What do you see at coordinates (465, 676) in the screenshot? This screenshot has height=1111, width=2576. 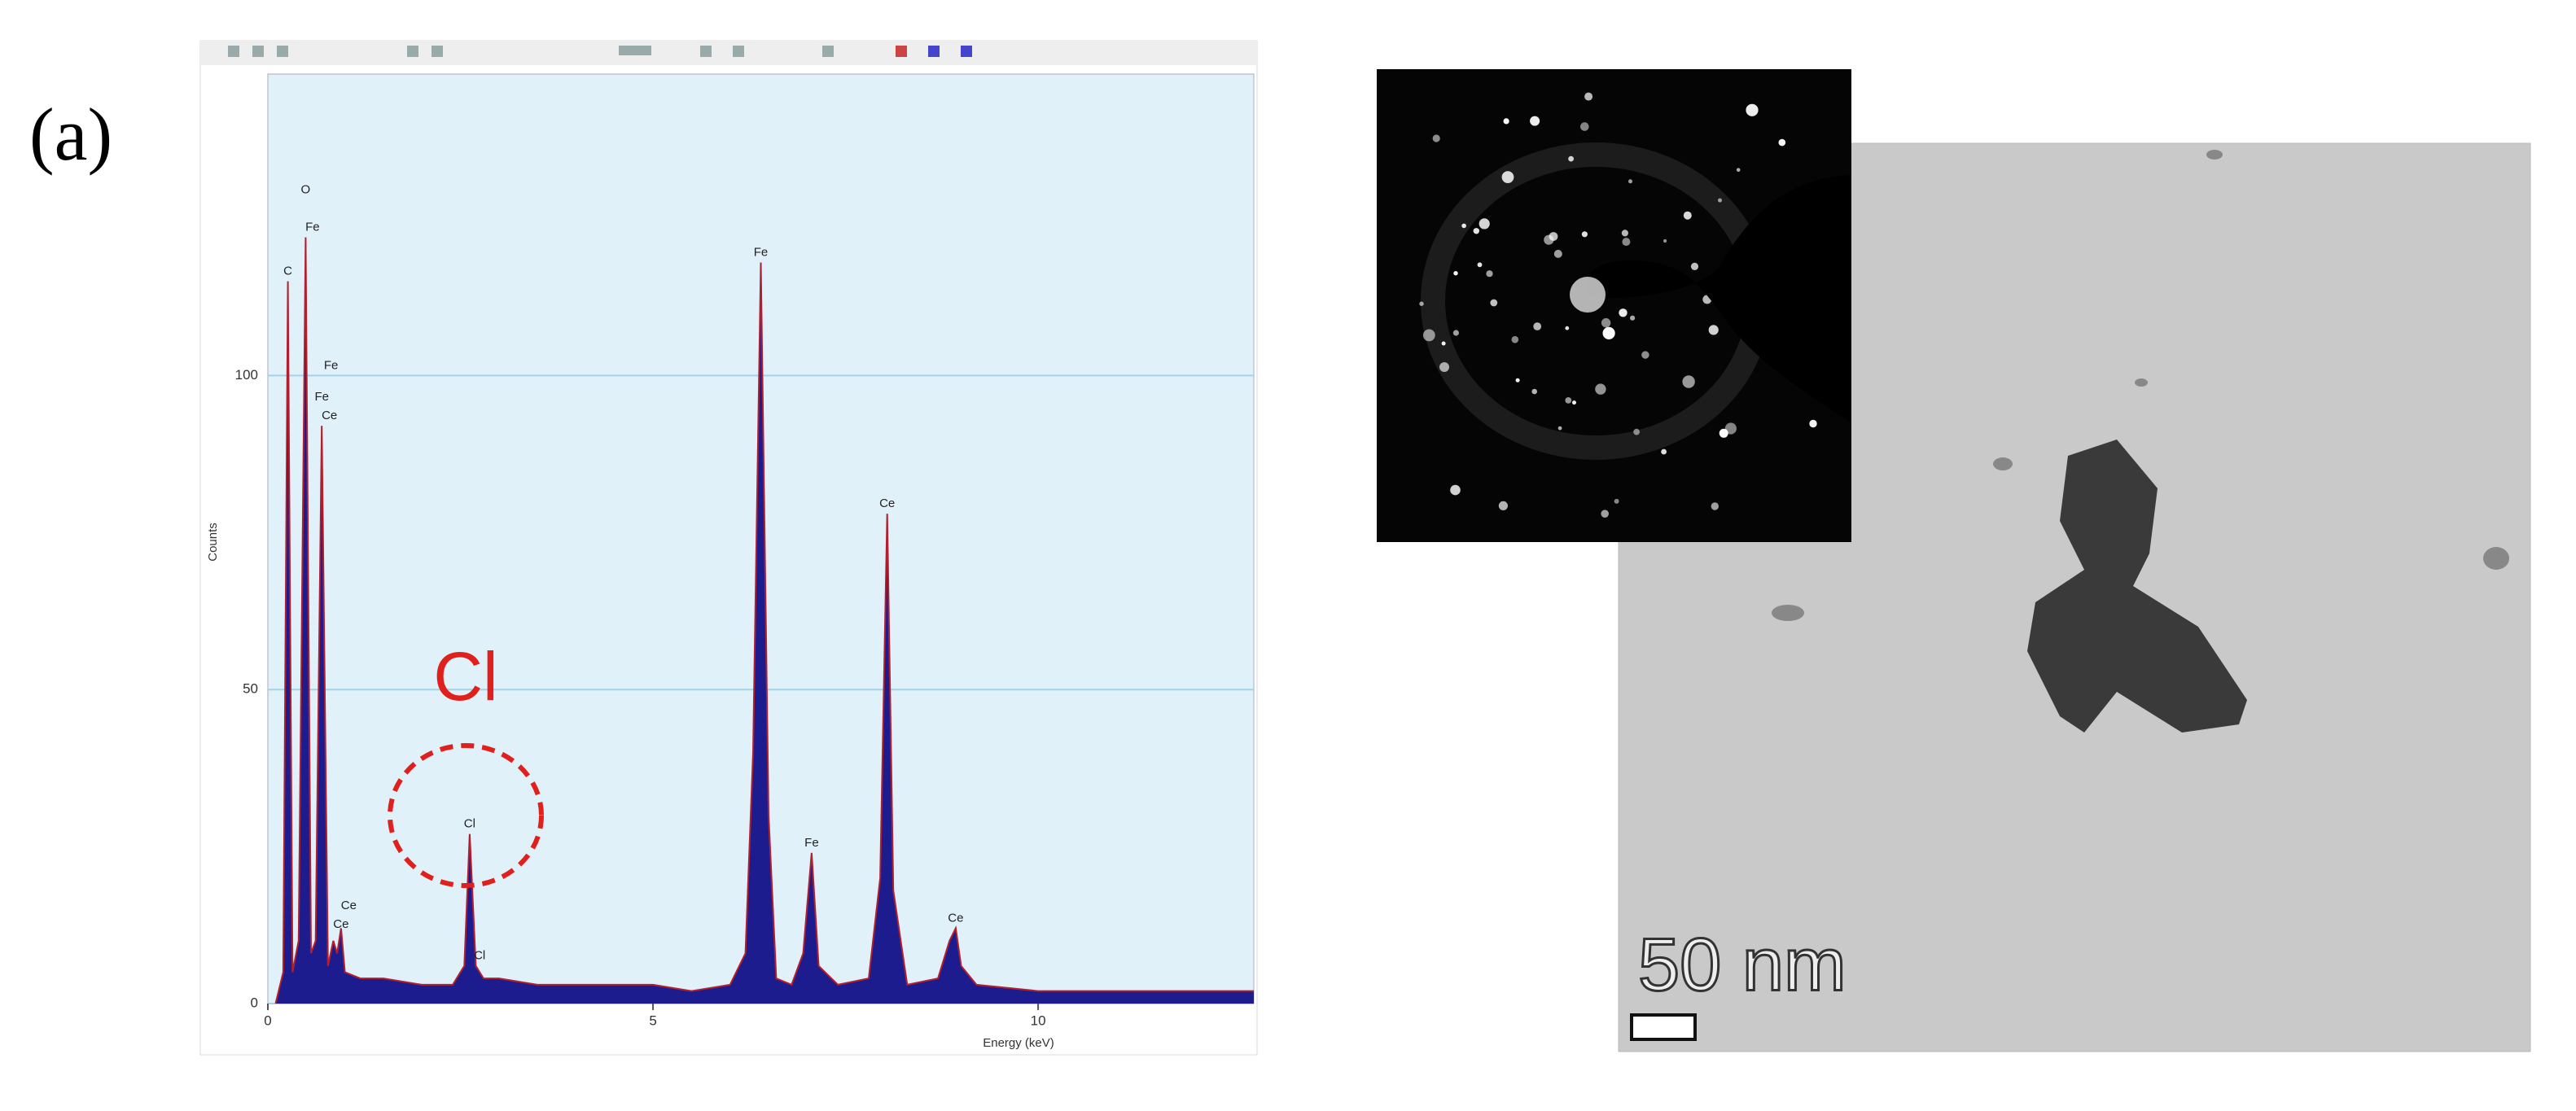 I see `callout-label: Cl` at bounding box center [465, 676].